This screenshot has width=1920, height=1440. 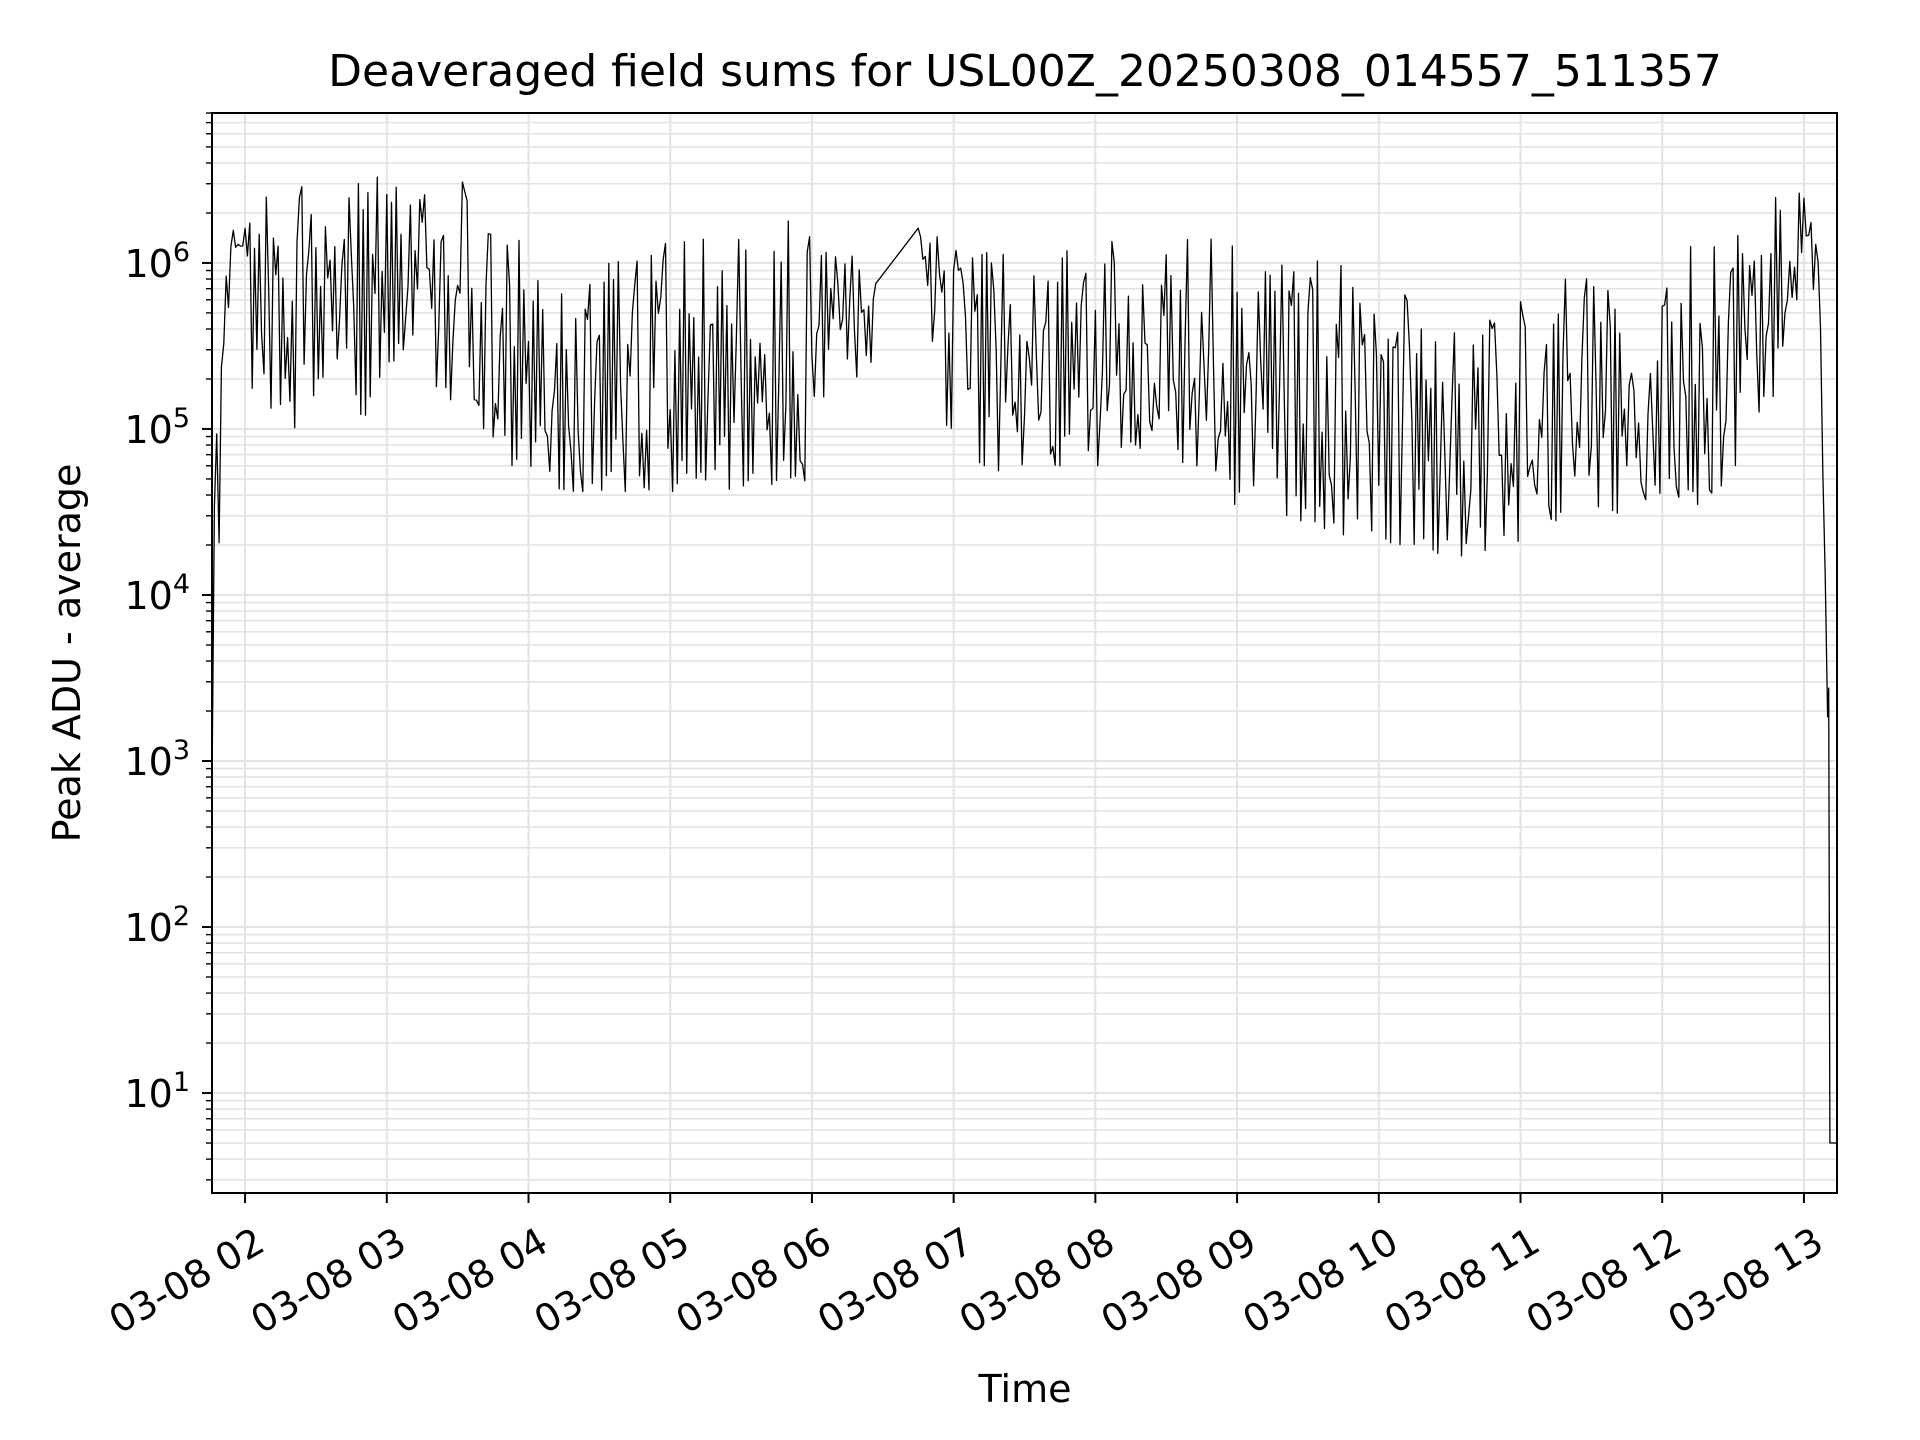 I want to click on x-axis-label: Time, so click(x=1025, y=1389).